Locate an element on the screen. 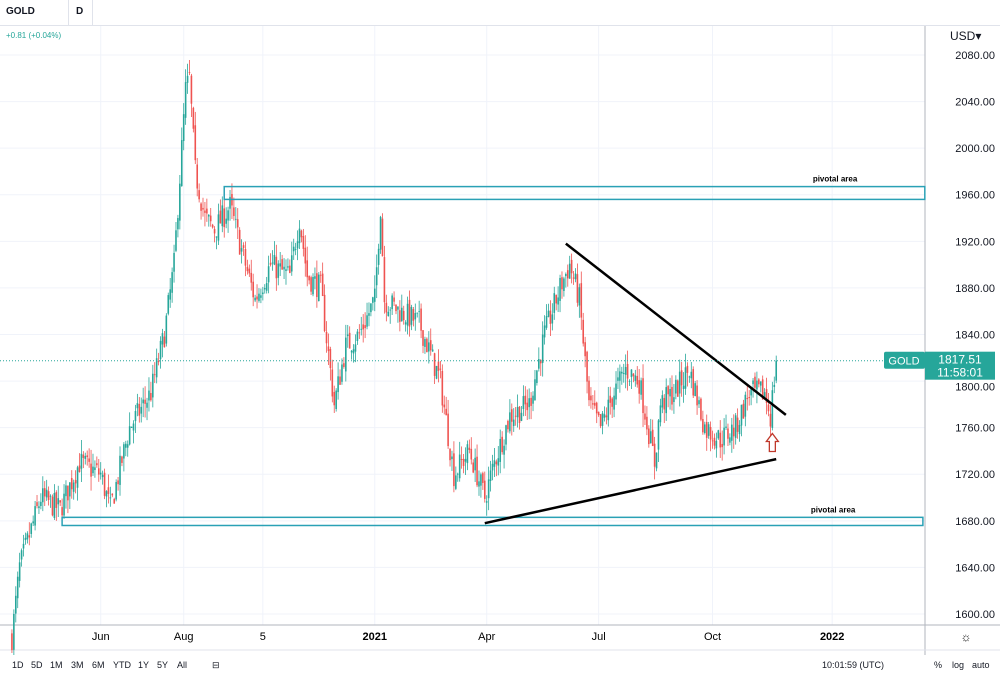  settings-icon: ☼ is located at coordinates (966, 637).